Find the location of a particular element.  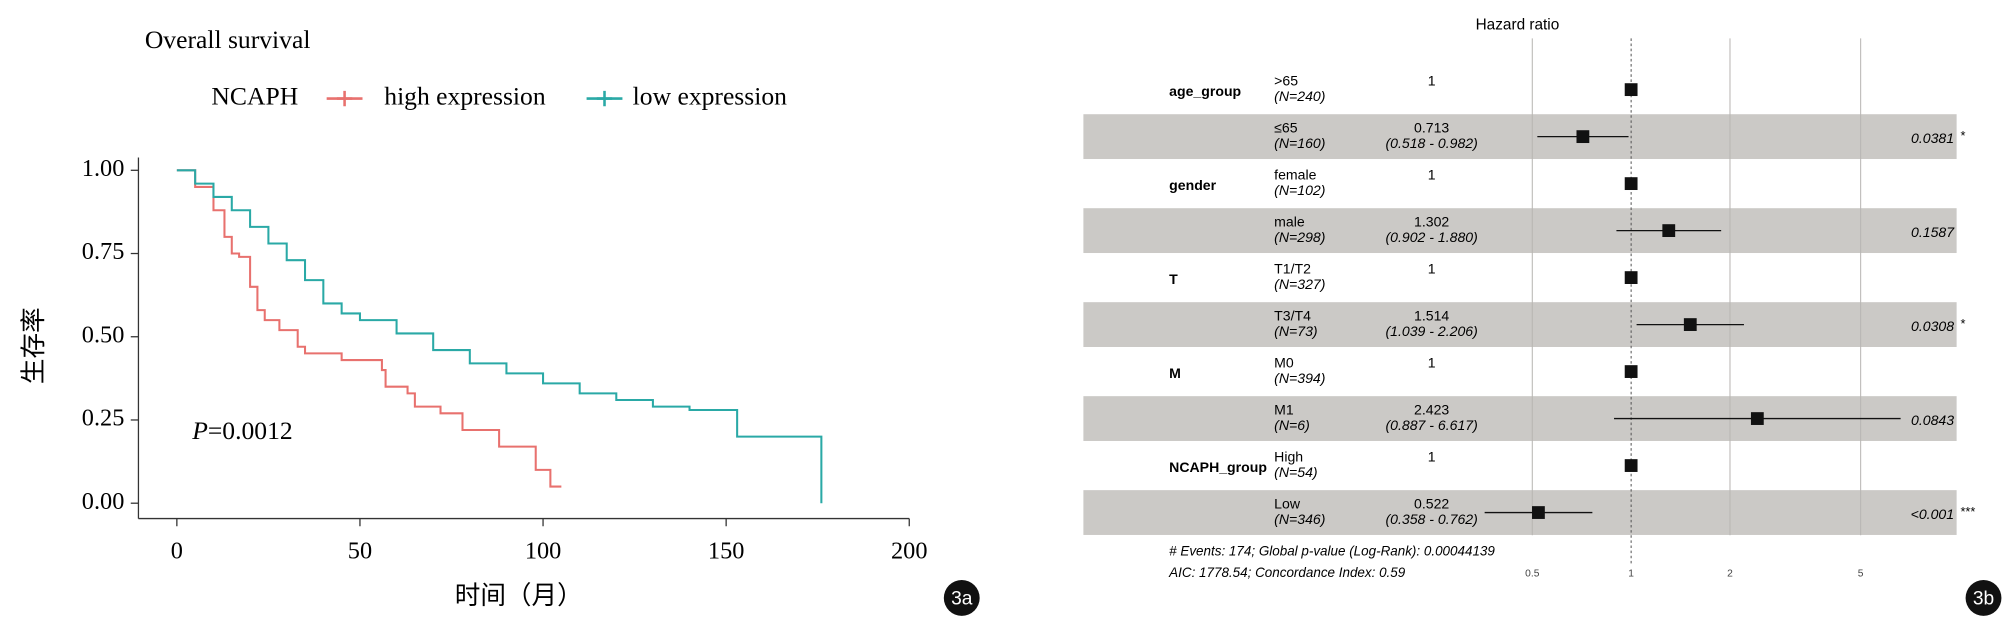

p-value-annotation: P=0.0012 is located at coordinates (241, 430).